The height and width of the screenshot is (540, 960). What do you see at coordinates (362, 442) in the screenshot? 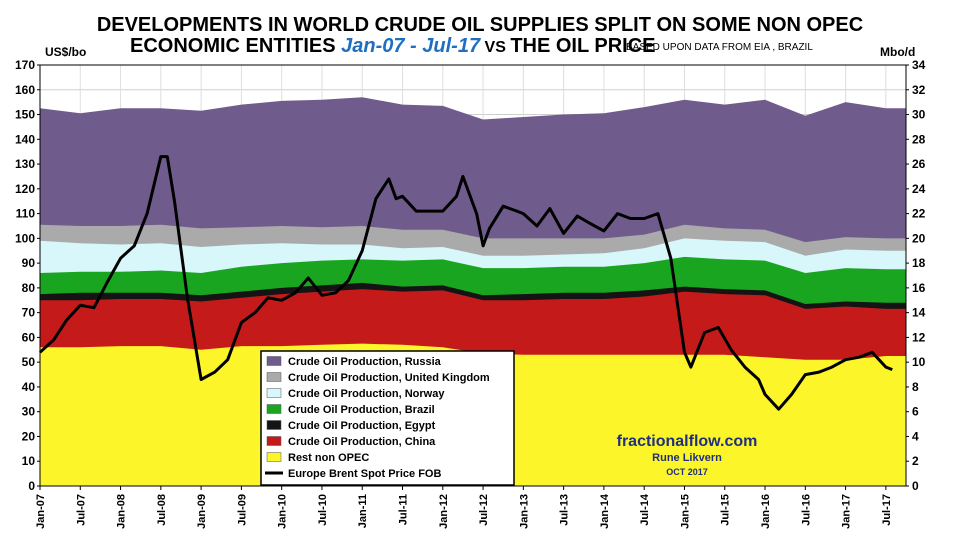
I see `legend-label: Crude Oil Production, China` at bounding box center [362, 442].